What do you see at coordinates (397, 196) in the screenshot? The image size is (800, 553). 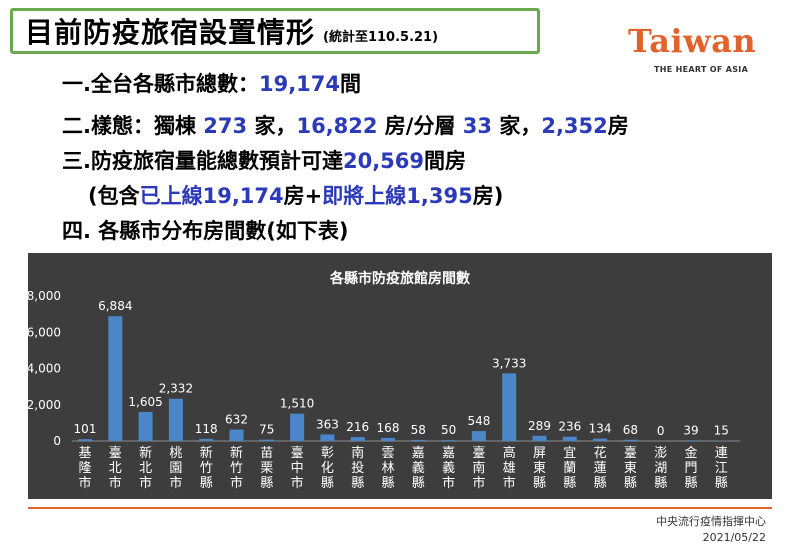 I see `summary-line-4-value-2: 即將上線1,395` at bounding box center [397, 196].